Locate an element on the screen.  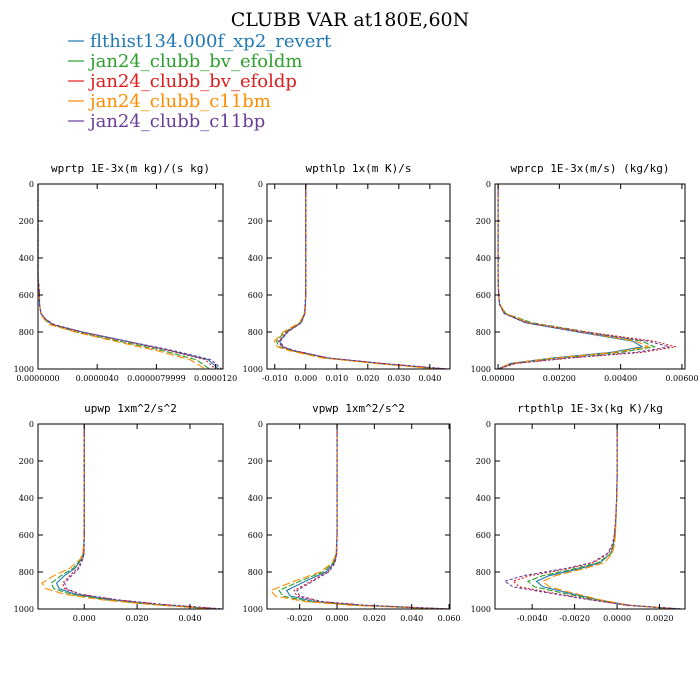
x-tick-label: 0.030 is located at coordinates (398, 378).